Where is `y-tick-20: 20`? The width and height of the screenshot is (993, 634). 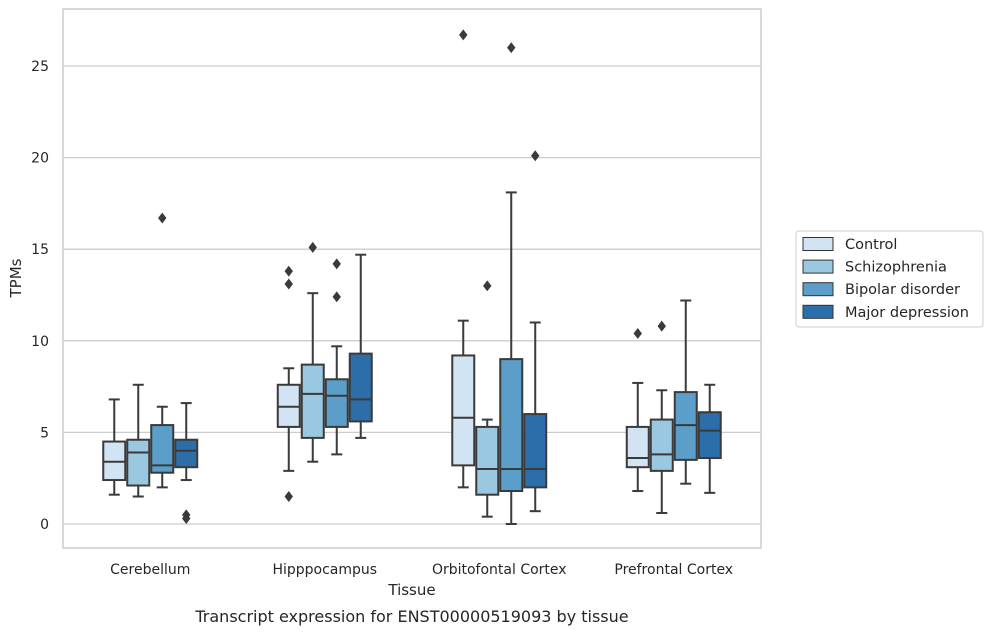
y-tick-20: 20 is located at coordinates (40, 159).